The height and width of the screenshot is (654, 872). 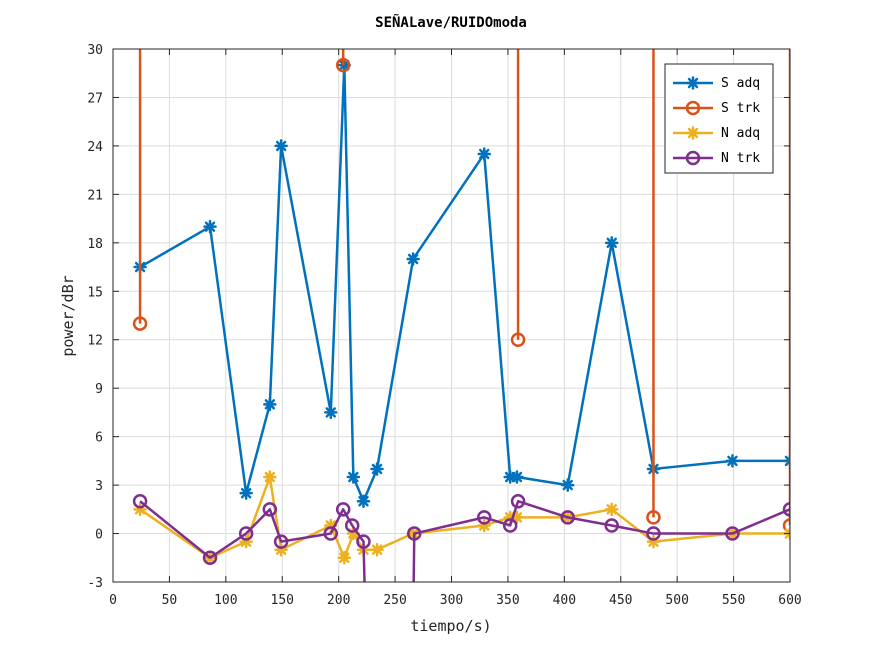 I want to click on legend-label: S trk, so click(x=740, y=108).